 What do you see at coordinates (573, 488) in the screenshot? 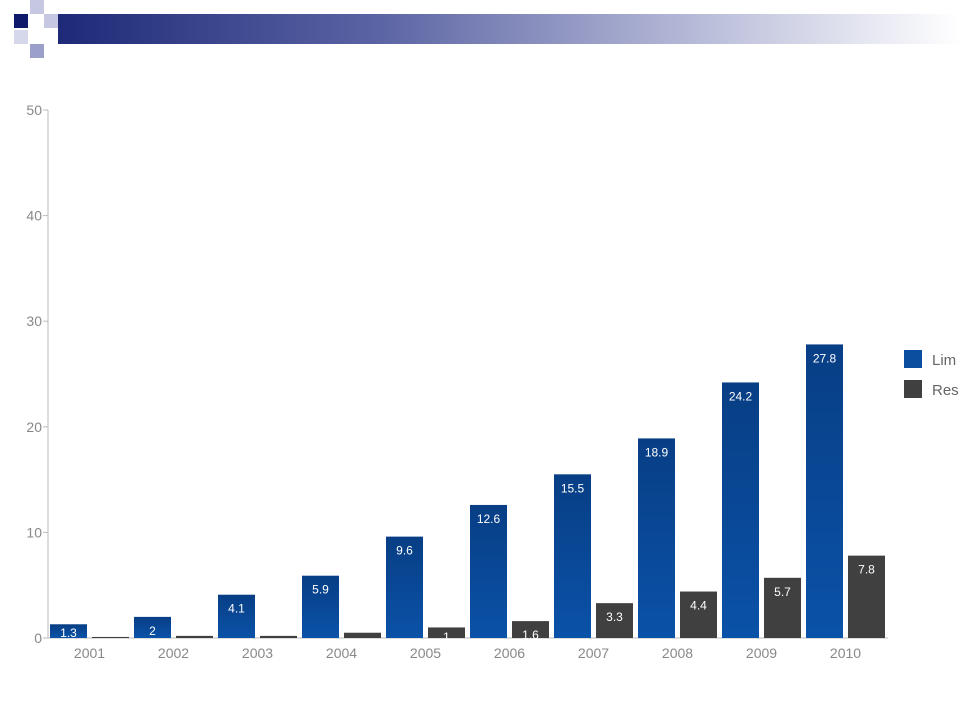
I see `data-label-series-1: 15.5` at bounding box center [573, 488].